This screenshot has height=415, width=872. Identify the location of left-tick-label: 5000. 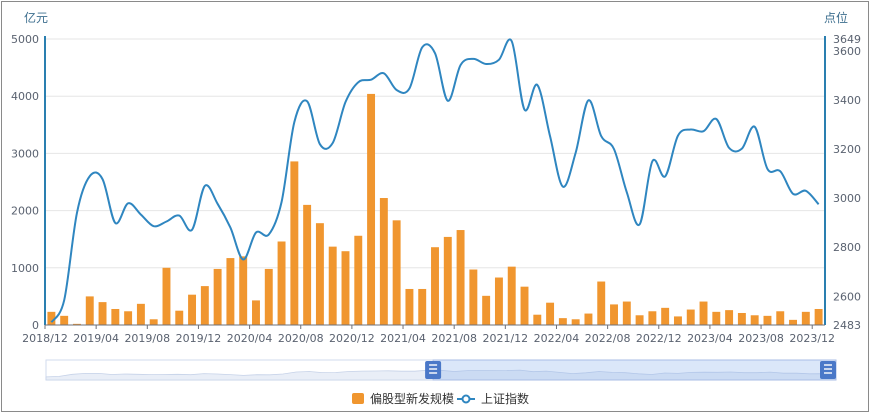
(25, 39).